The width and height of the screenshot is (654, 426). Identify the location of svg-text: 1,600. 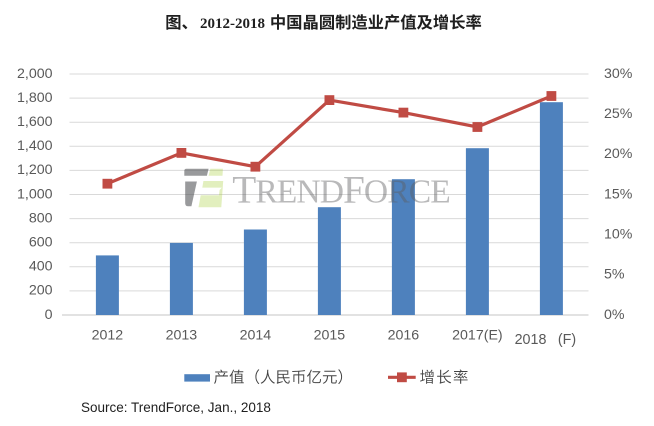
(35, 122).